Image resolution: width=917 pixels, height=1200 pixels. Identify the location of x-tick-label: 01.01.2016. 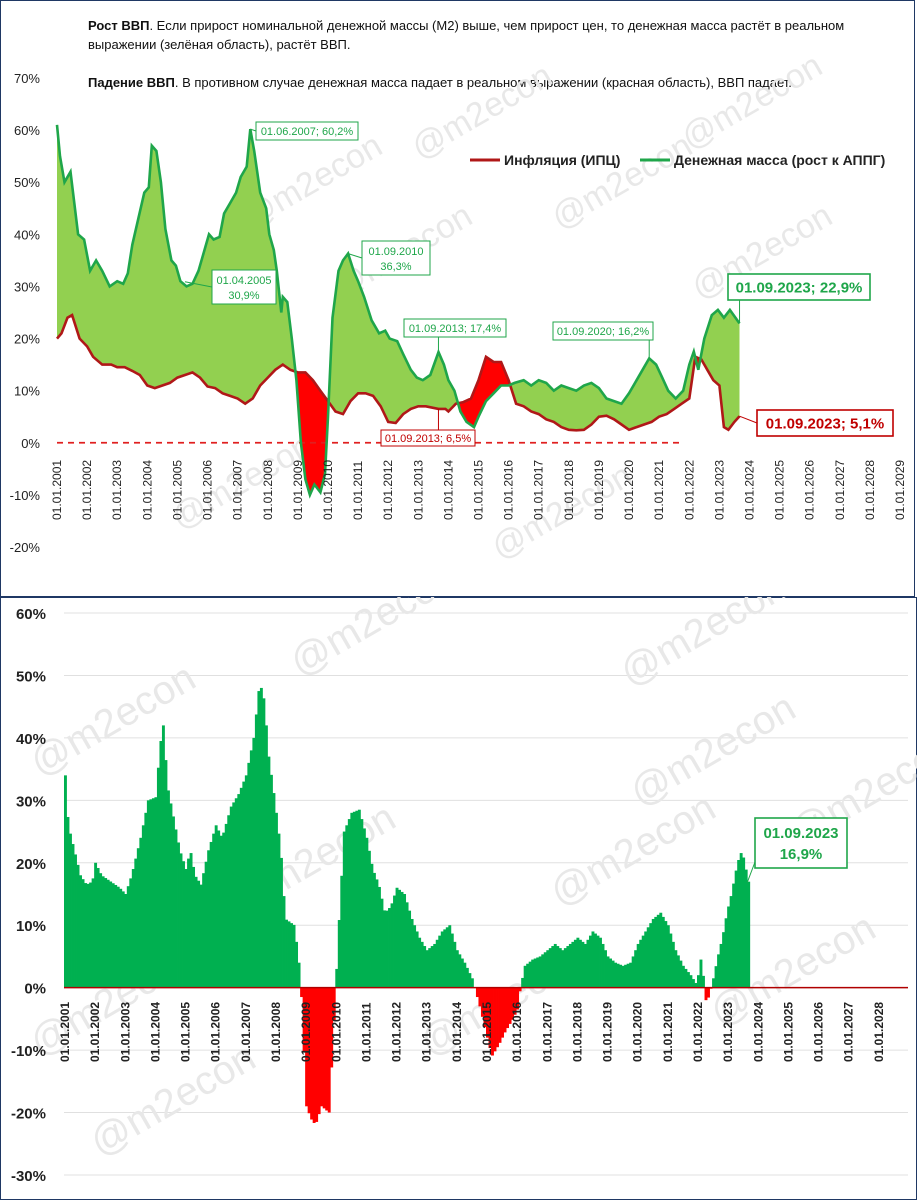
(517, 1032).